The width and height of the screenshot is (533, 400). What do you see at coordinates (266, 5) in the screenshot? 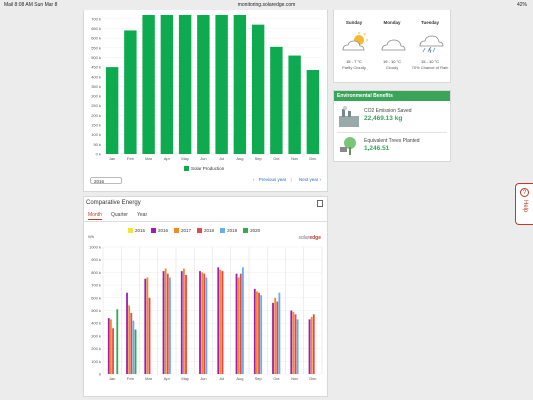
I see `address-url: monitoring.solaredge.com` at bounding box center [266, 5].